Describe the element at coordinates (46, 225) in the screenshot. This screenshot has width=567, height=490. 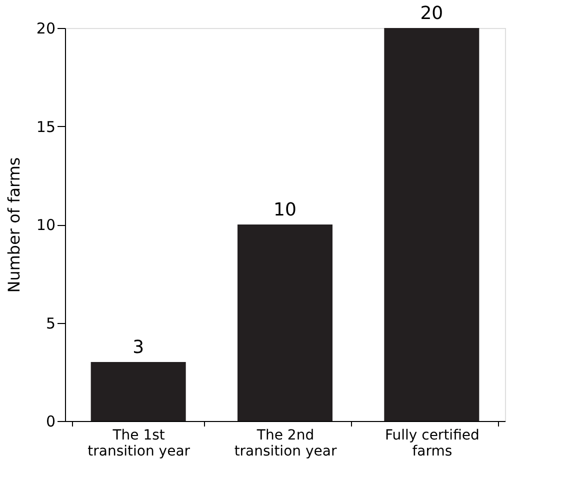
I see `y-tick-label: 10` at that location.